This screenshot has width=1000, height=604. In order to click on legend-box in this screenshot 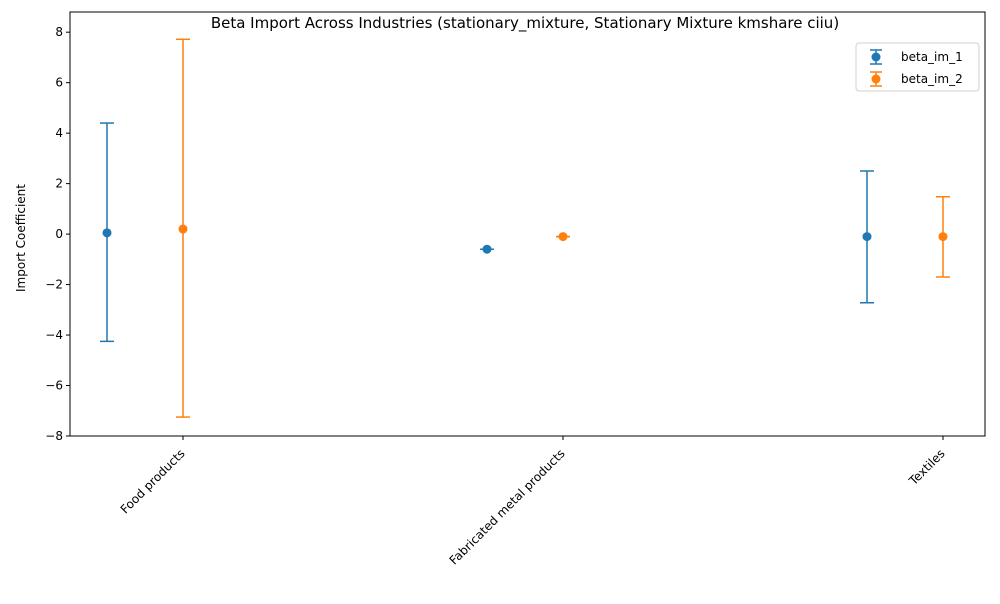, I will do `click(917, 67)`.